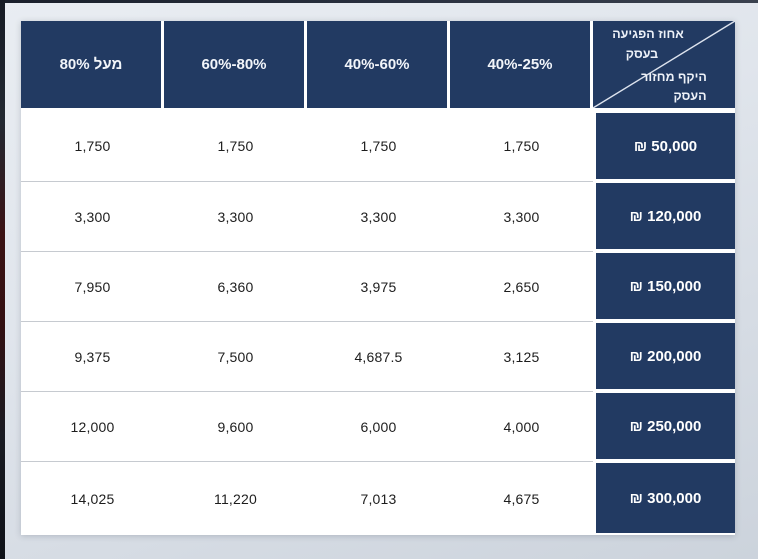 This screenshot has height=559, width=758. I want to click on column-header-40-60: 40%-60%, so click(377, 64).